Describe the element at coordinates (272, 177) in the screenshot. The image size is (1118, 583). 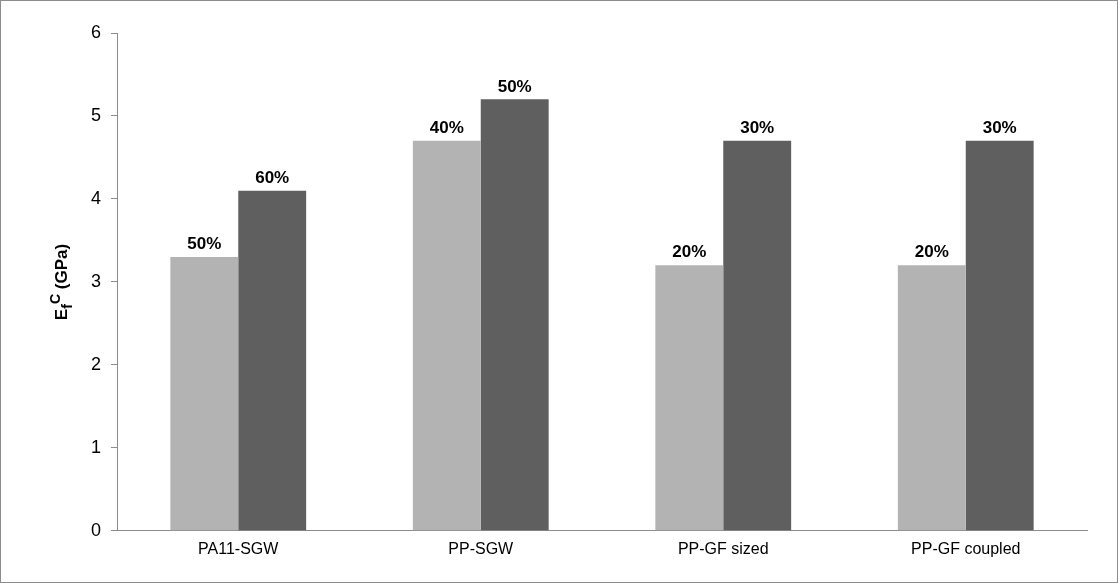
I see `annotation: 60%` at that location.